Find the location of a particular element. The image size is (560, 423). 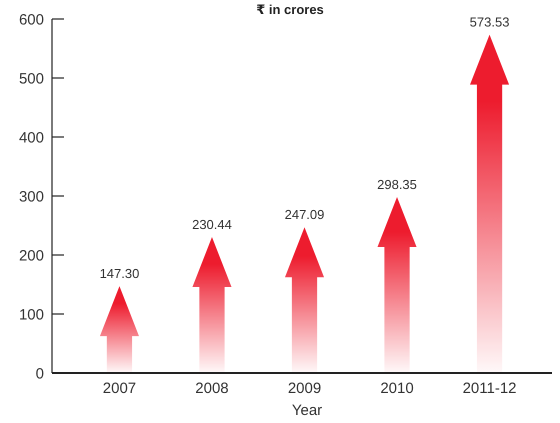

data-label: 247.09 is located at coordinates (304, 214).